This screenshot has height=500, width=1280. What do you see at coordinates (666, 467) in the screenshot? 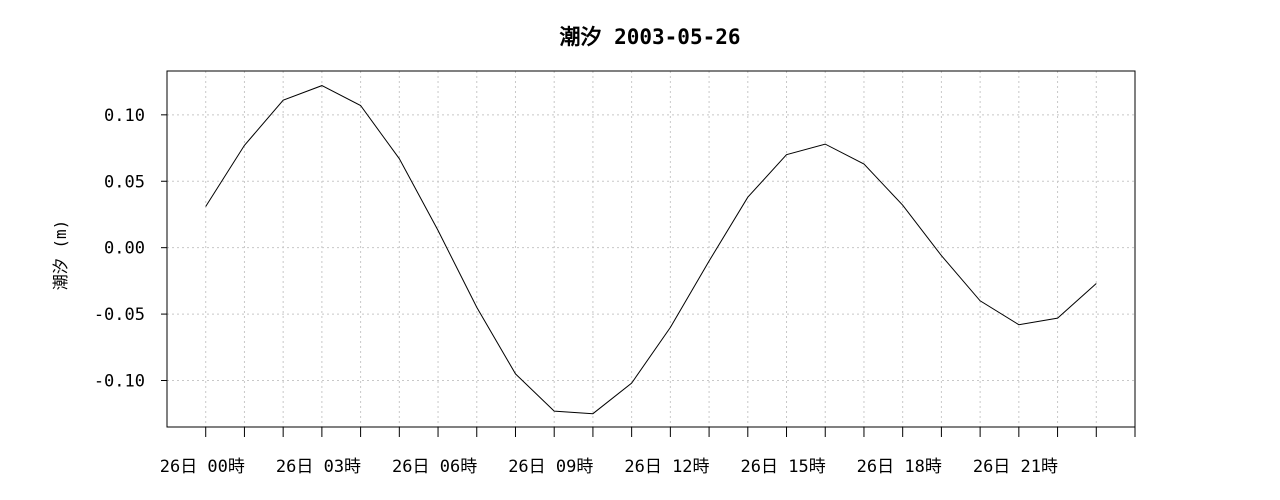
I see `x-tick-label: 26日 12時` at bounding box center [666, 467].